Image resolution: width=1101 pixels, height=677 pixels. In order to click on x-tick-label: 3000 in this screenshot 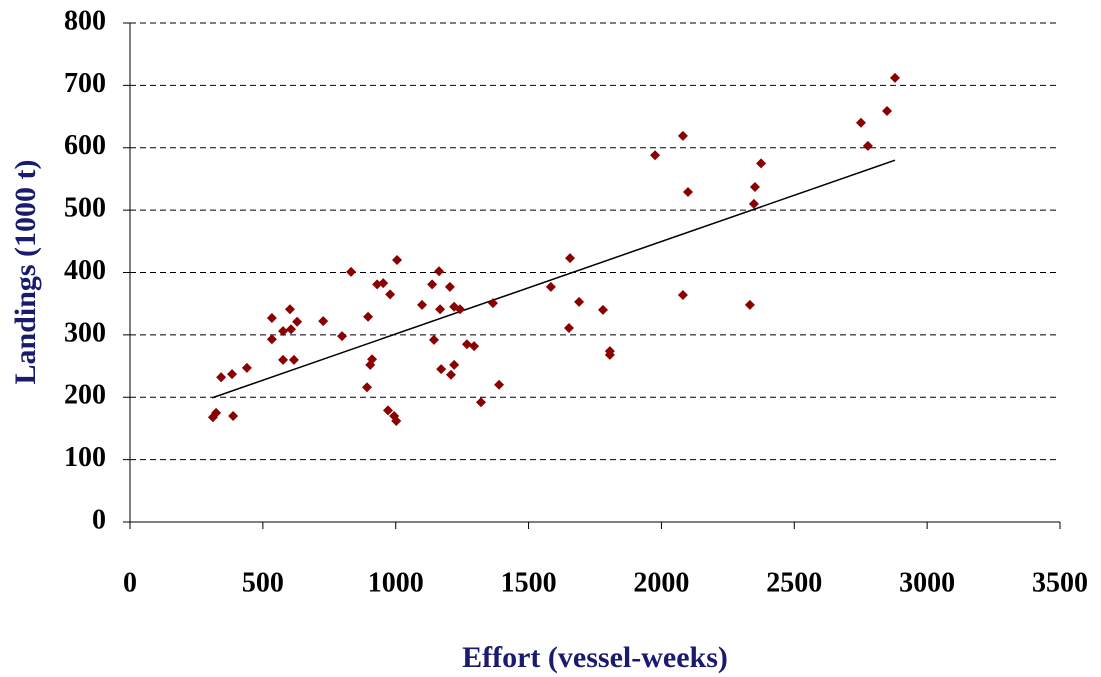, I will do `click(927, 582)`.